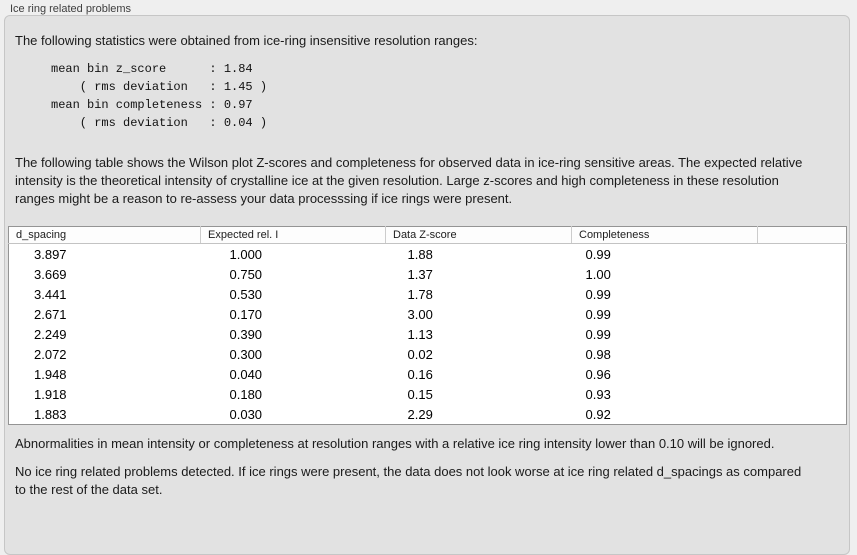 Image resolution: width=857 pixels, height=555 pixels. What do you see at coordinates (50, 354) in the screenshot?
I see `table-cell: 2.072` at bounding box center [50, 354].